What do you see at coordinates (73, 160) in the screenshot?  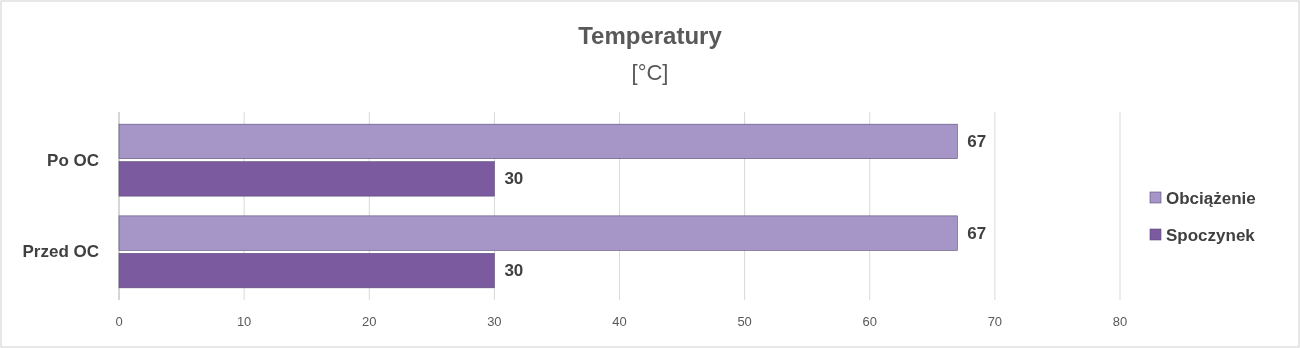 I see `y-tick-label: Po OC` at bounding box center [73, 160].